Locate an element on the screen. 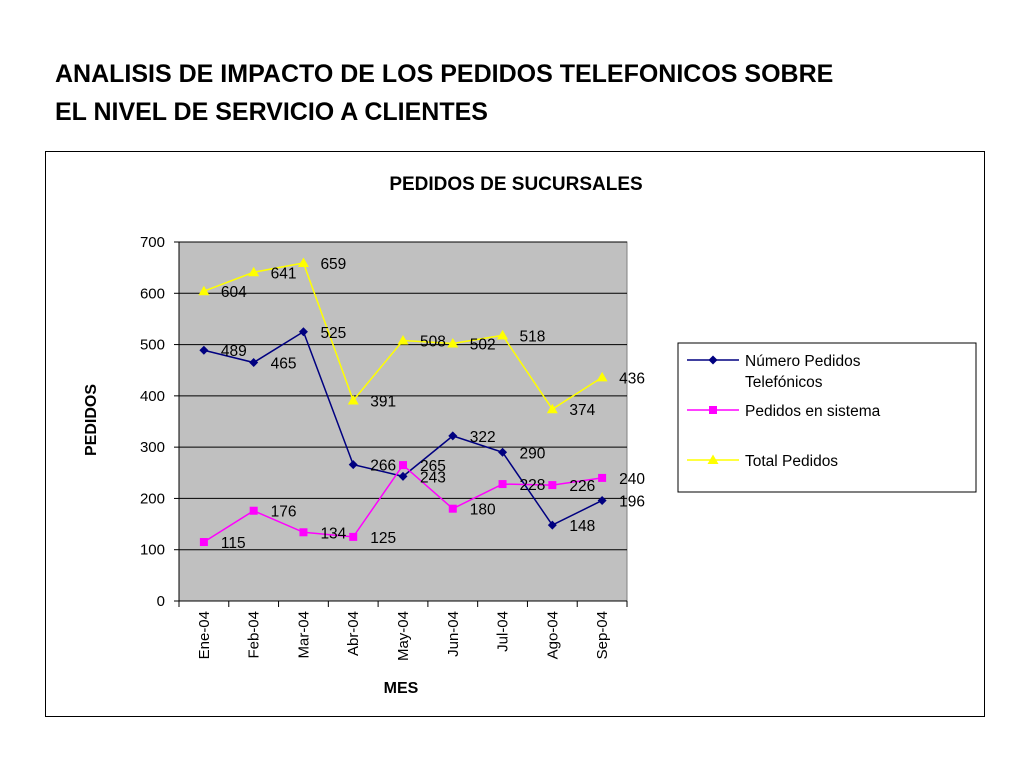  x-tick-label: Ago-04 is located at coordinates (552, 635).